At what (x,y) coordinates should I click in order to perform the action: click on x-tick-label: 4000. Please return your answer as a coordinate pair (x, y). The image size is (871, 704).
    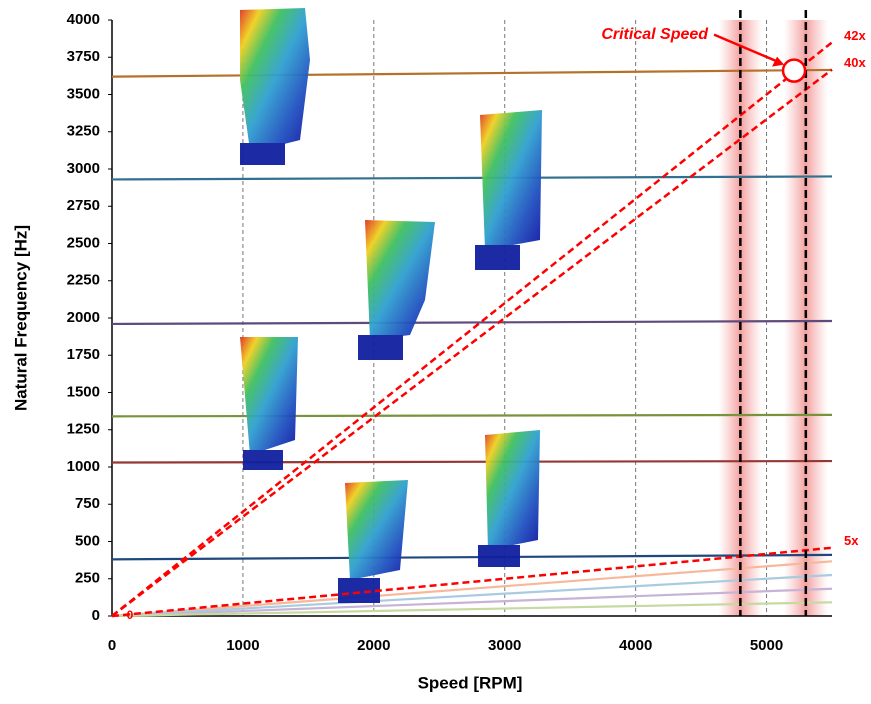
    Looking at the image, I should click on (635, 645).